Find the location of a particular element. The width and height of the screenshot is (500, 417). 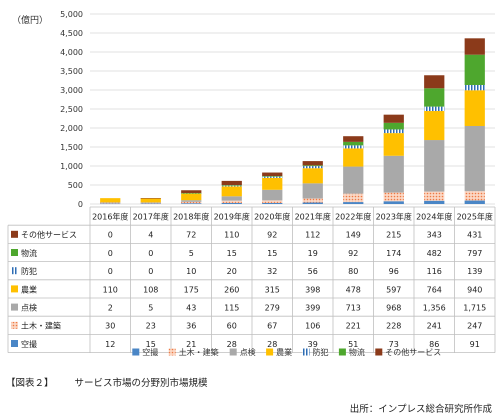

x-category-label: 2019年度 is located at coordinates (232, 217).